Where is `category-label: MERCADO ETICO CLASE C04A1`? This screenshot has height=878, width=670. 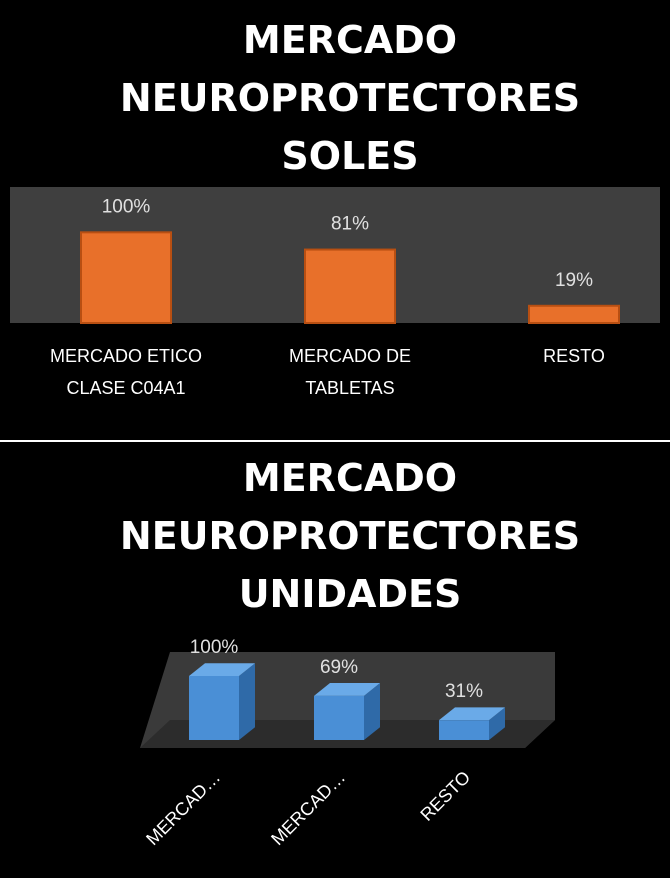
category-label: MERCADO ETICO CLASE C04A1 is located at coordinates (126, 372).